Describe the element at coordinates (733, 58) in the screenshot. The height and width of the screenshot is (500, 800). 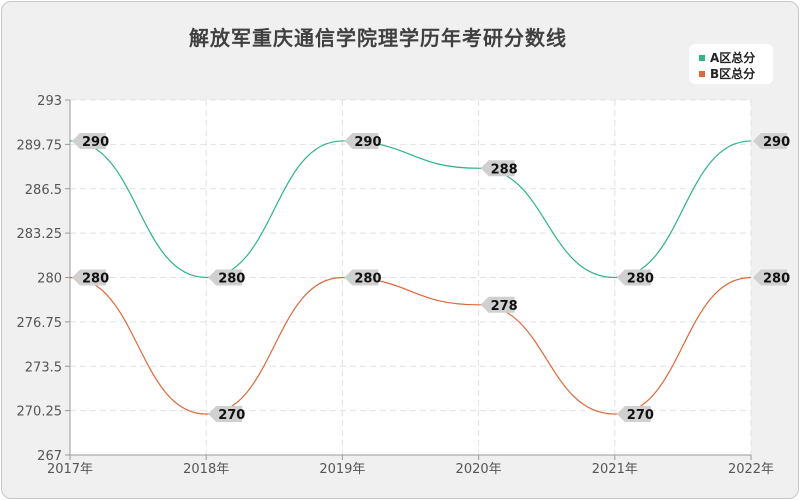
I see `legend-label-a: A区总分` at that location.